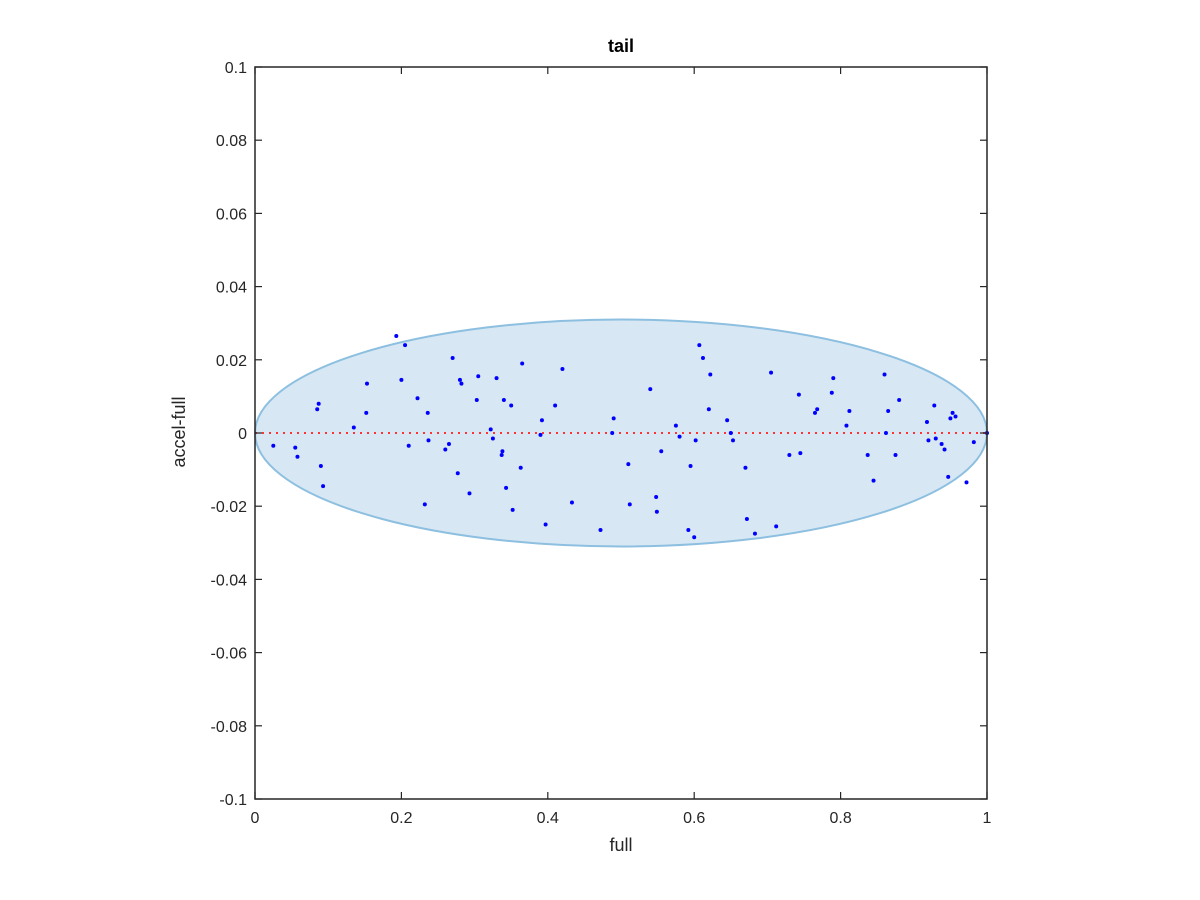 The height and width of the screenshot is (900, 1200). Describe the element at coordinates (229, 507) in the screenshot. I see `y-tick-label: -0.02` at that location.